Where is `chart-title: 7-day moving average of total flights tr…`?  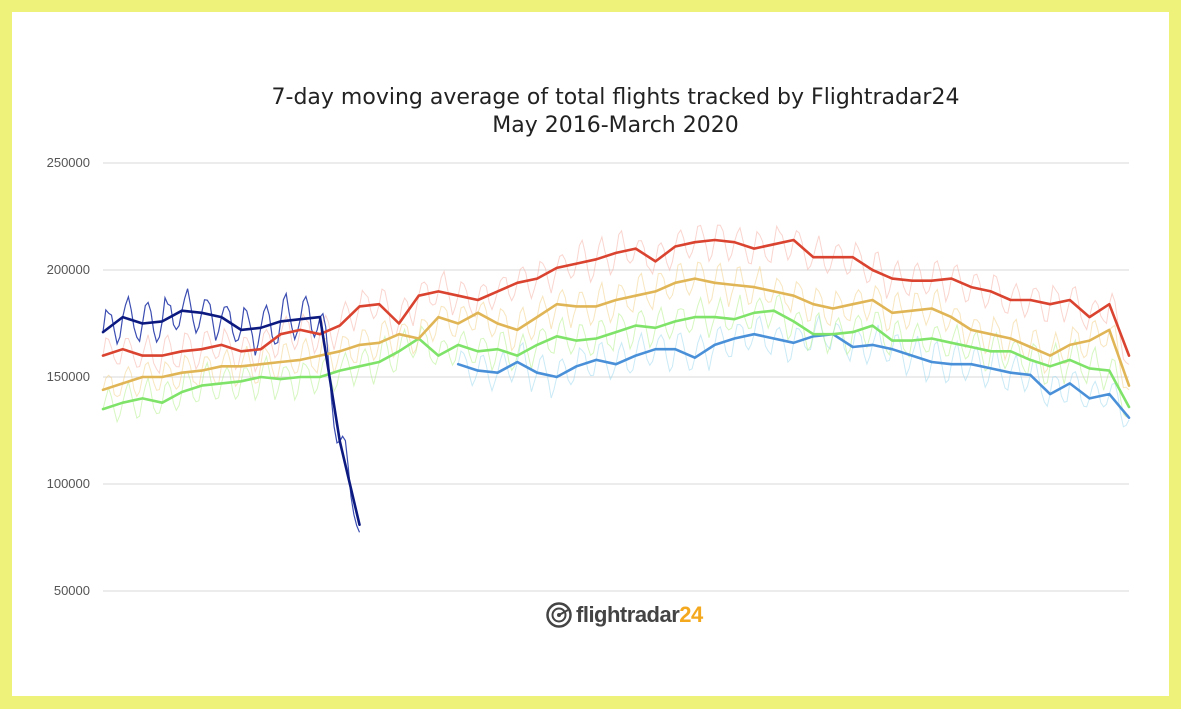
chart-title: 7-day moving average of total flights tr… is located at coordinates (615, 97).